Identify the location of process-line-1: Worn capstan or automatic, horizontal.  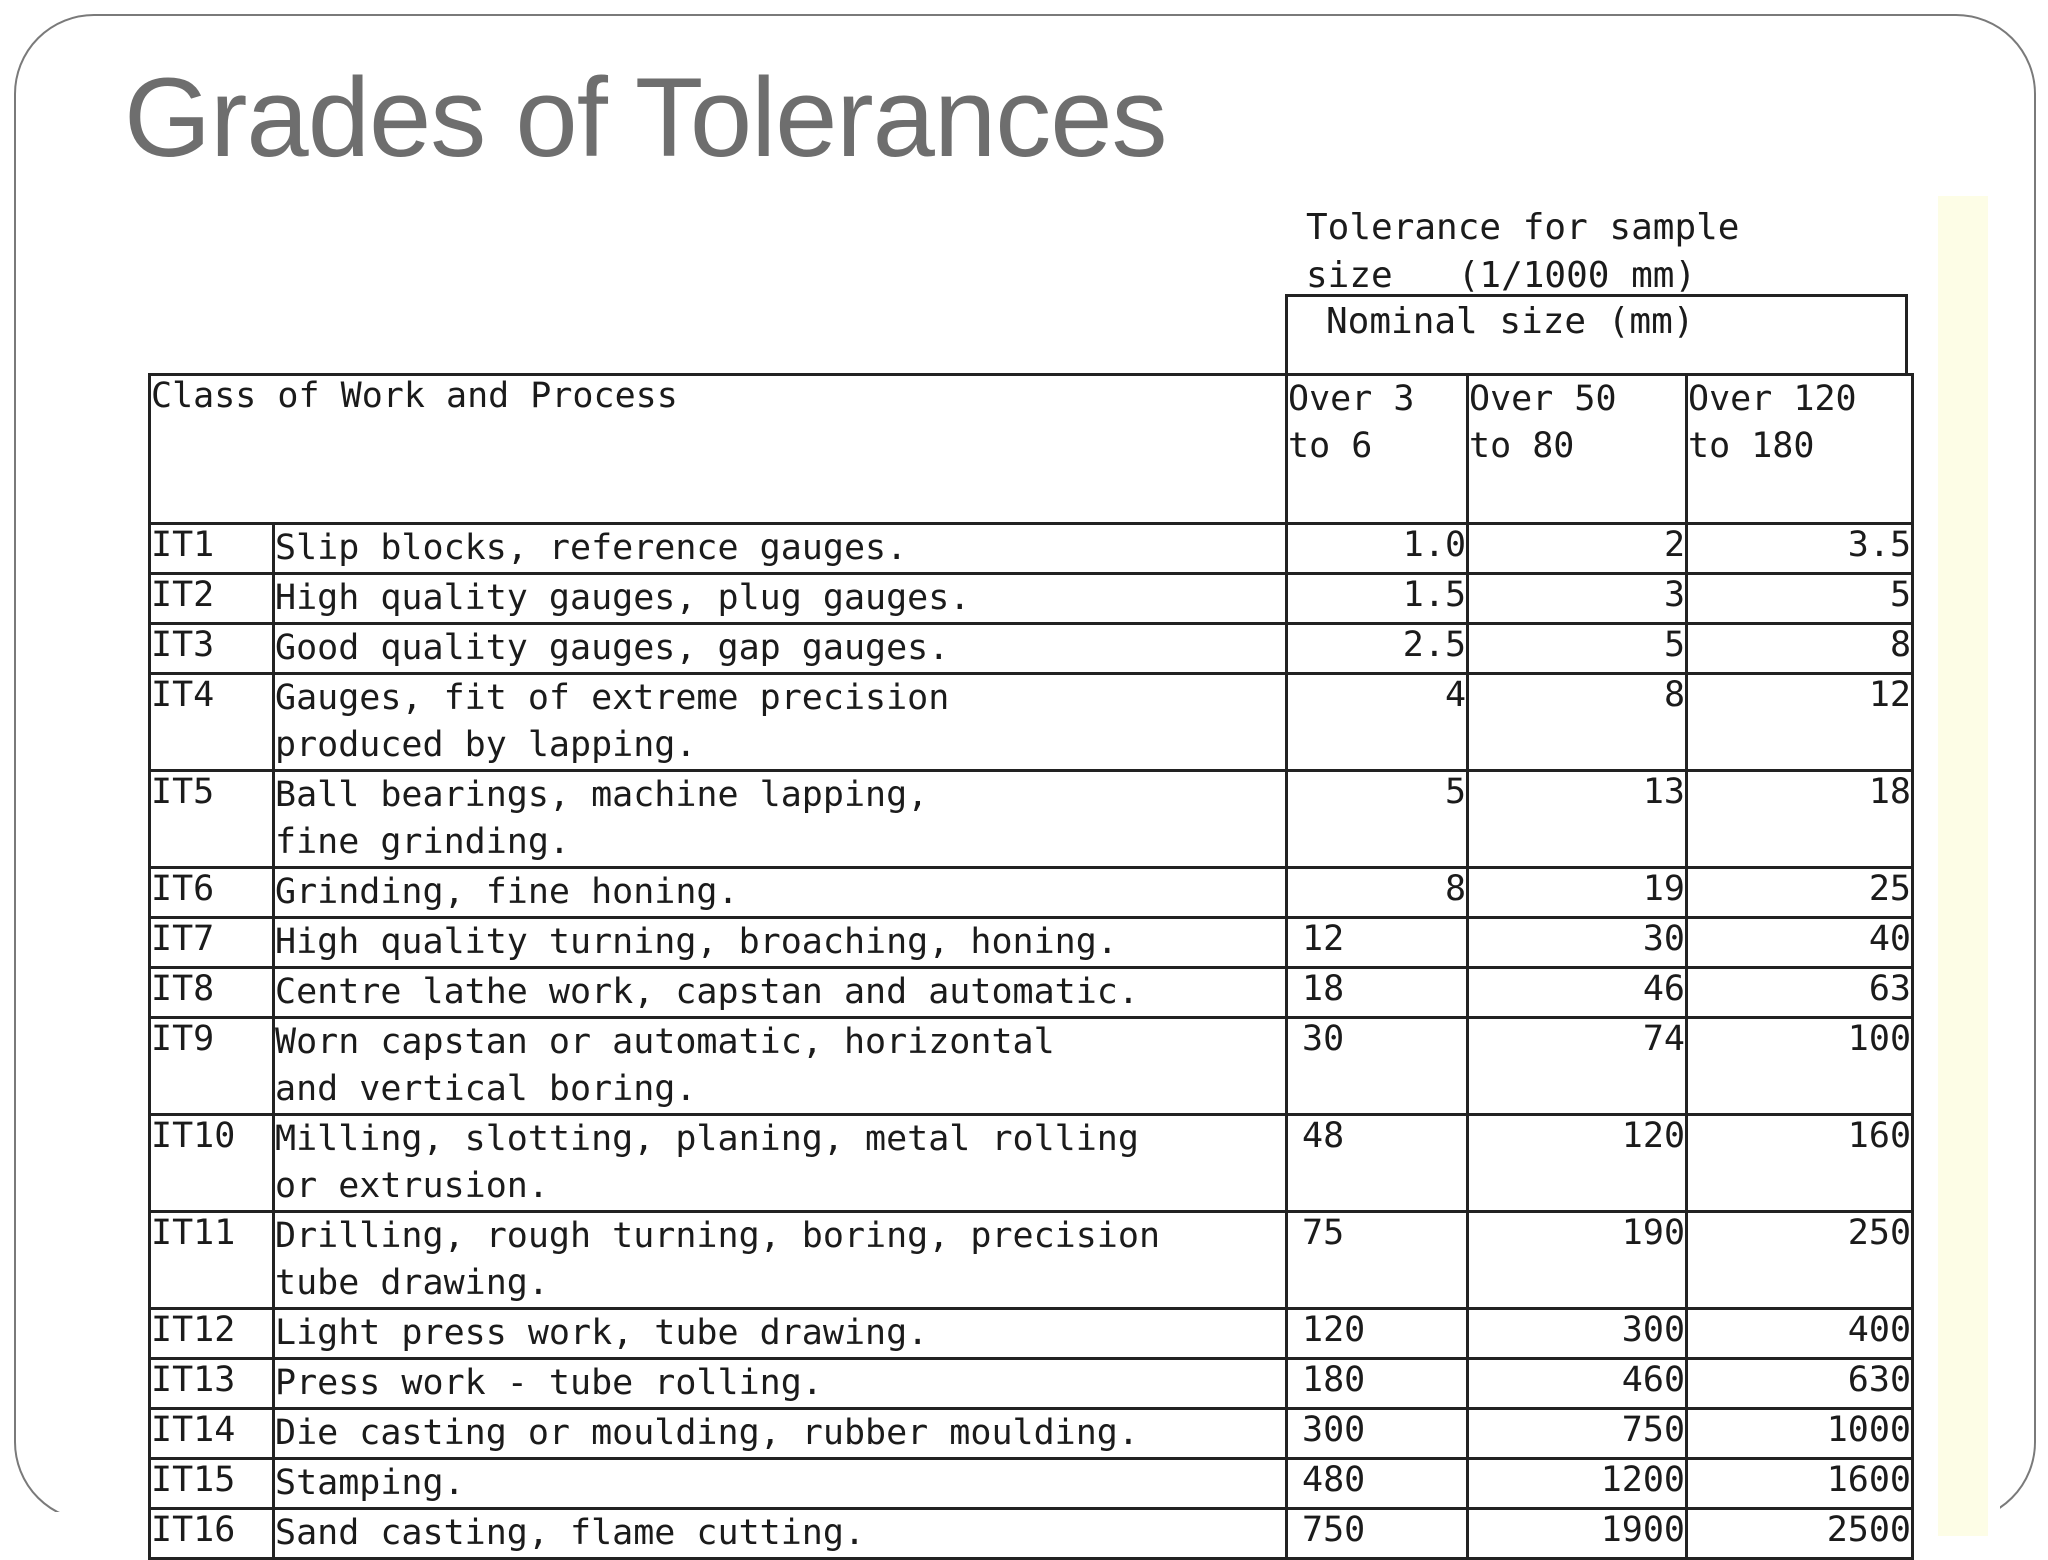
(665, 1042).